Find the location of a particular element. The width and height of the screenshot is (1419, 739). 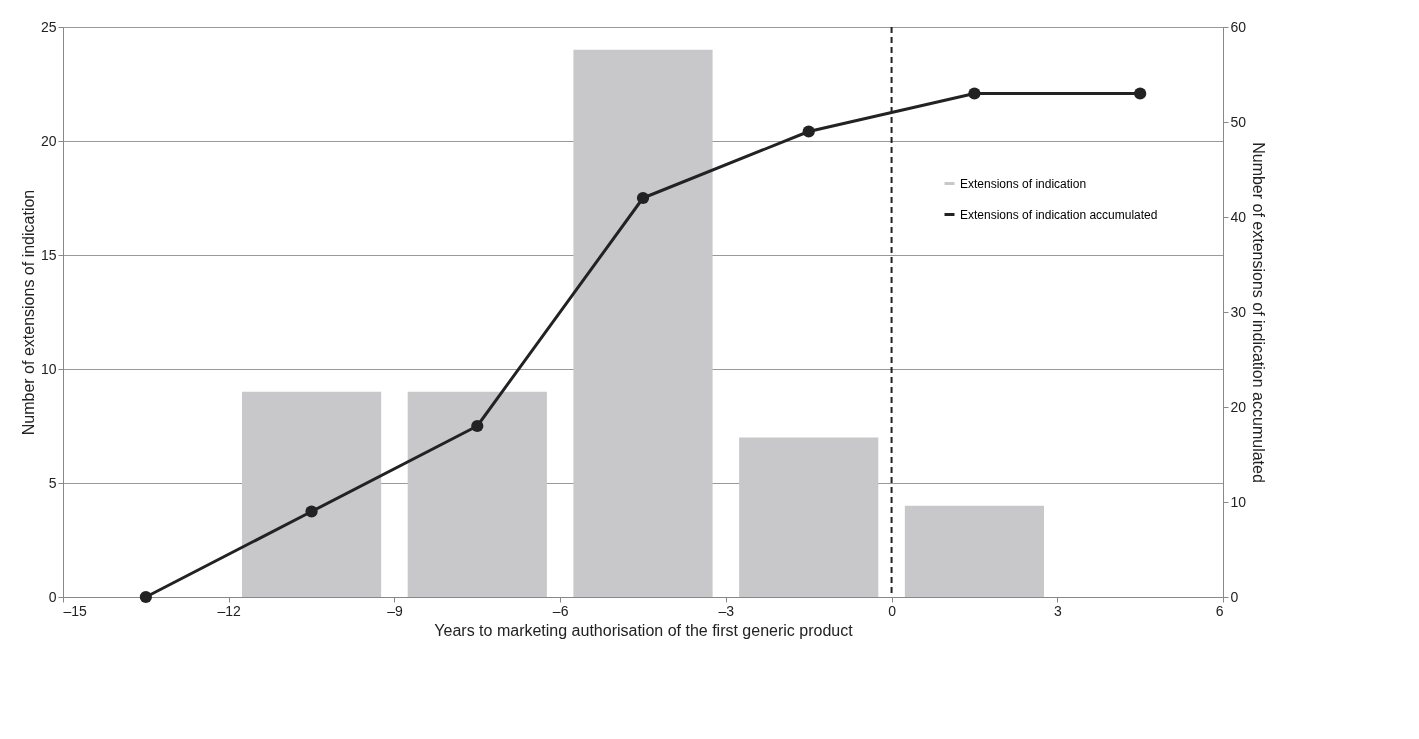

legend-label: Extensions of indication is located at coordinates (1023, 183).